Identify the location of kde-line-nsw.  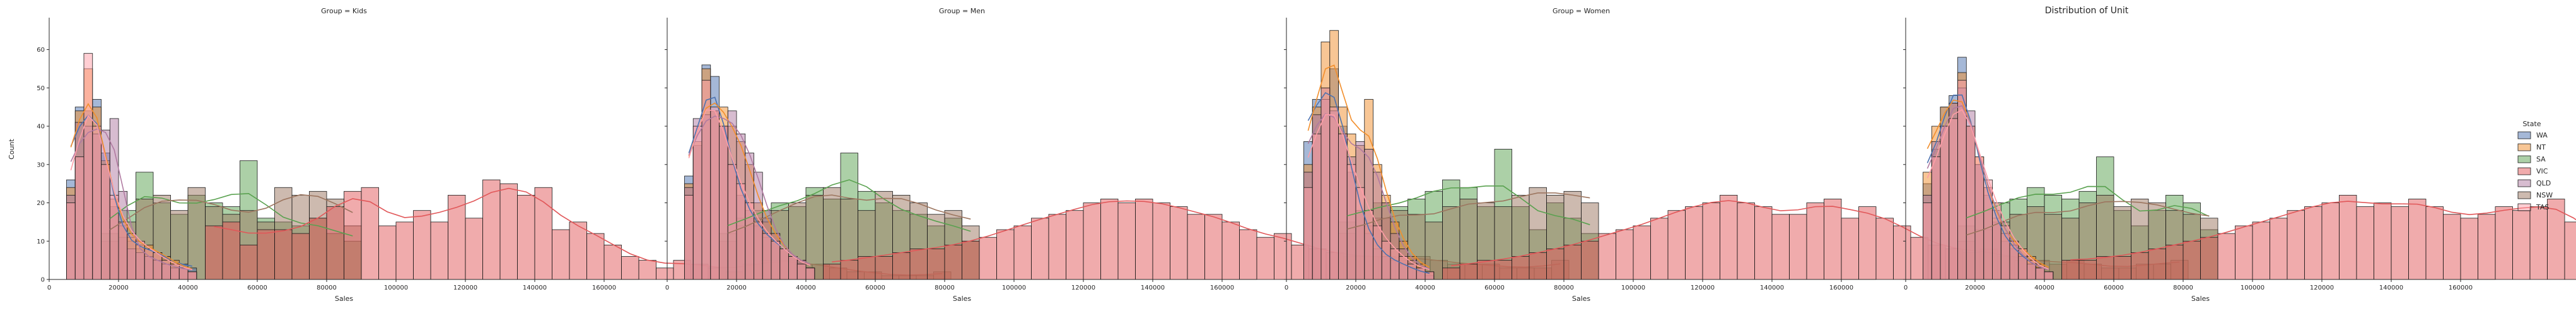
(231, 212).